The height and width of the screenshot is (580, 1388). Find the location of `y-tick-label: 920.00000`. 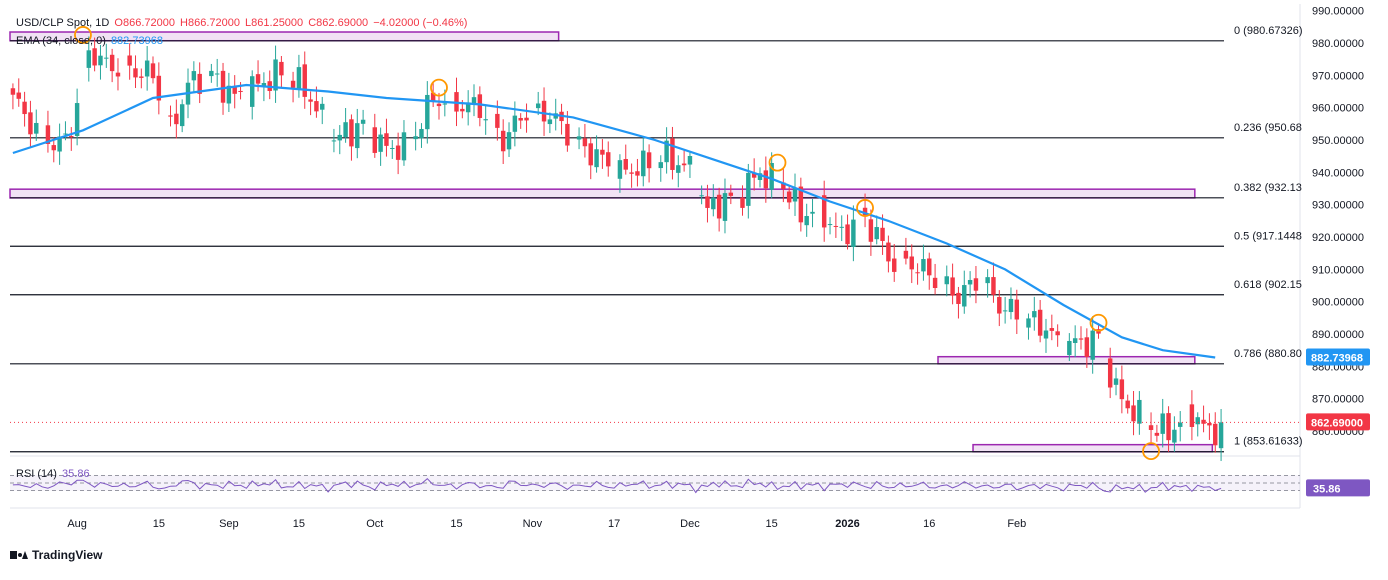

y-tick-label: 920.00000 is located at coordinates (1338, 238).